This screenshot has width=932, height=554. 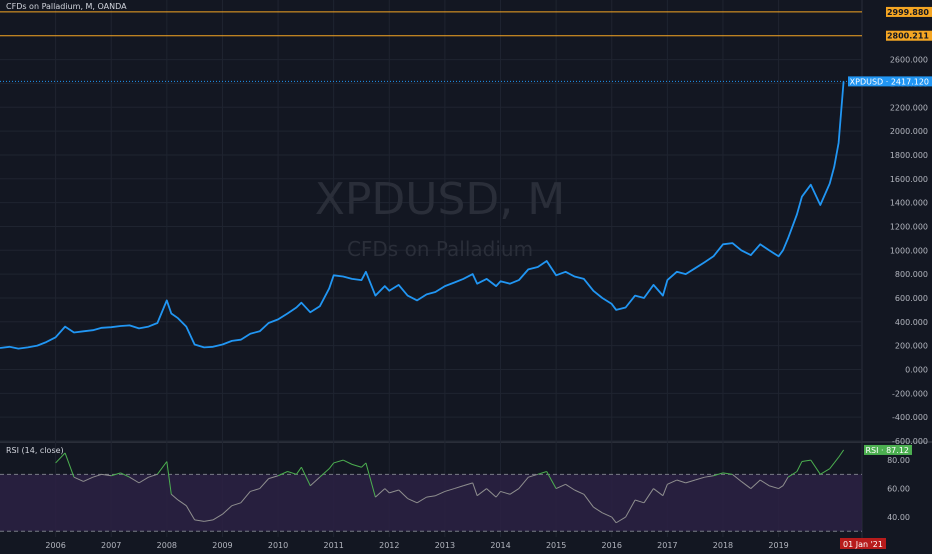 I want to click on time-tick-label: 2010, so click(x=278, y=545).